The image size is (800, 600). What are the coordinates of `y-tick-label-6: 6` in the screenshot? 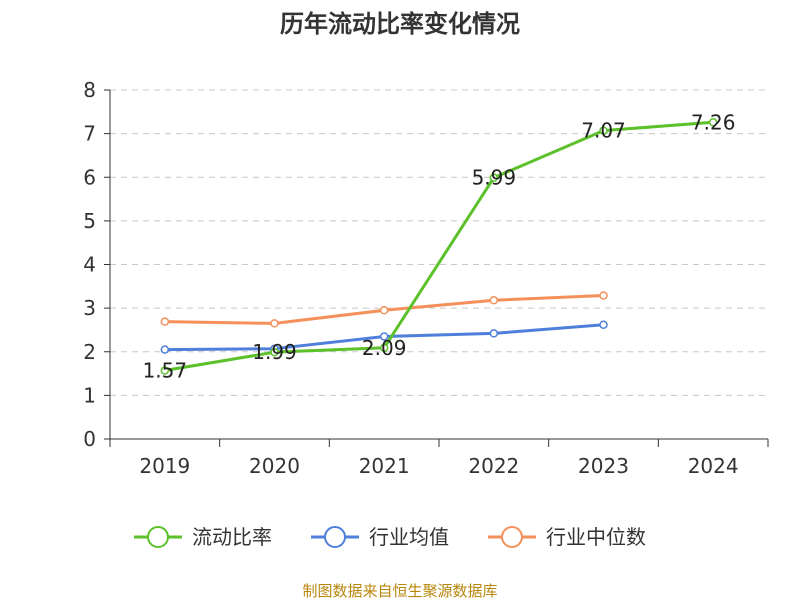 It's located at (89, 177).